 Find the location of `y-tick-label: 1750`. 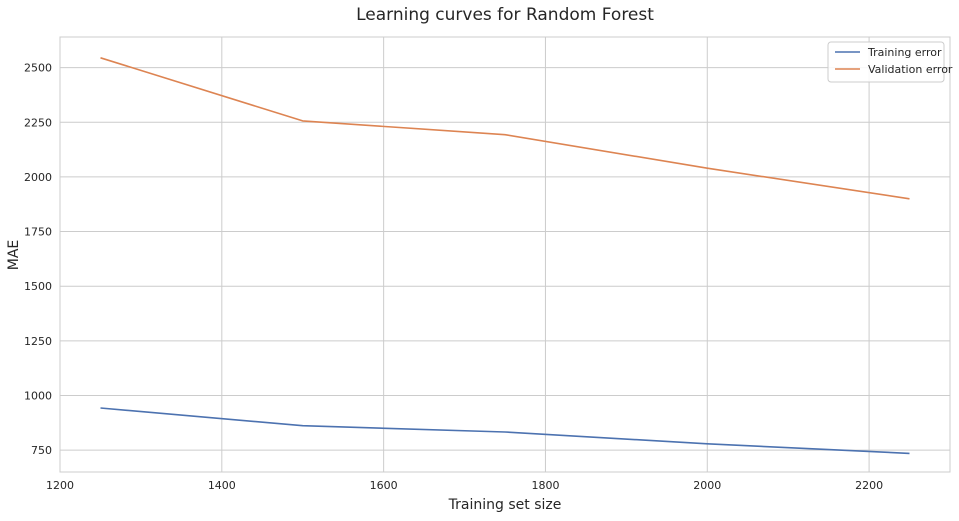

y-tick-label: 1750 is located at coordinates (38, 232).